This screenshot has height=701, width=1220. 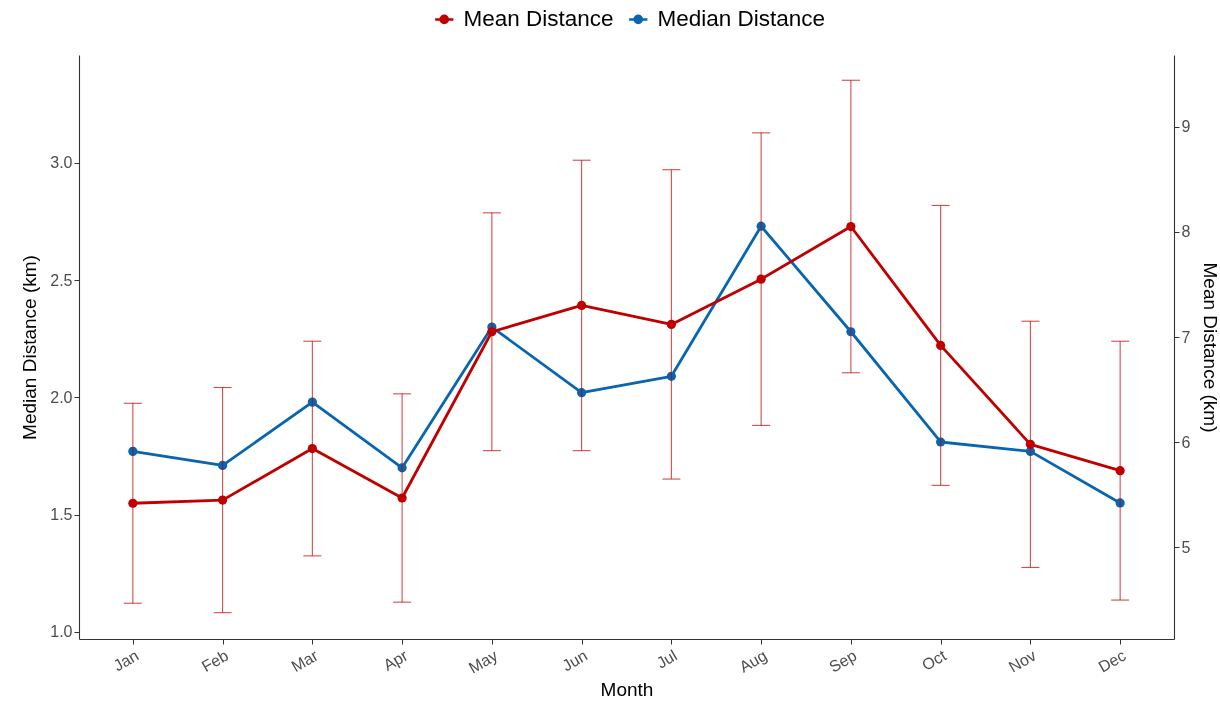 I want to click on x-tick-label: Feb, so click(x=215, y=661).